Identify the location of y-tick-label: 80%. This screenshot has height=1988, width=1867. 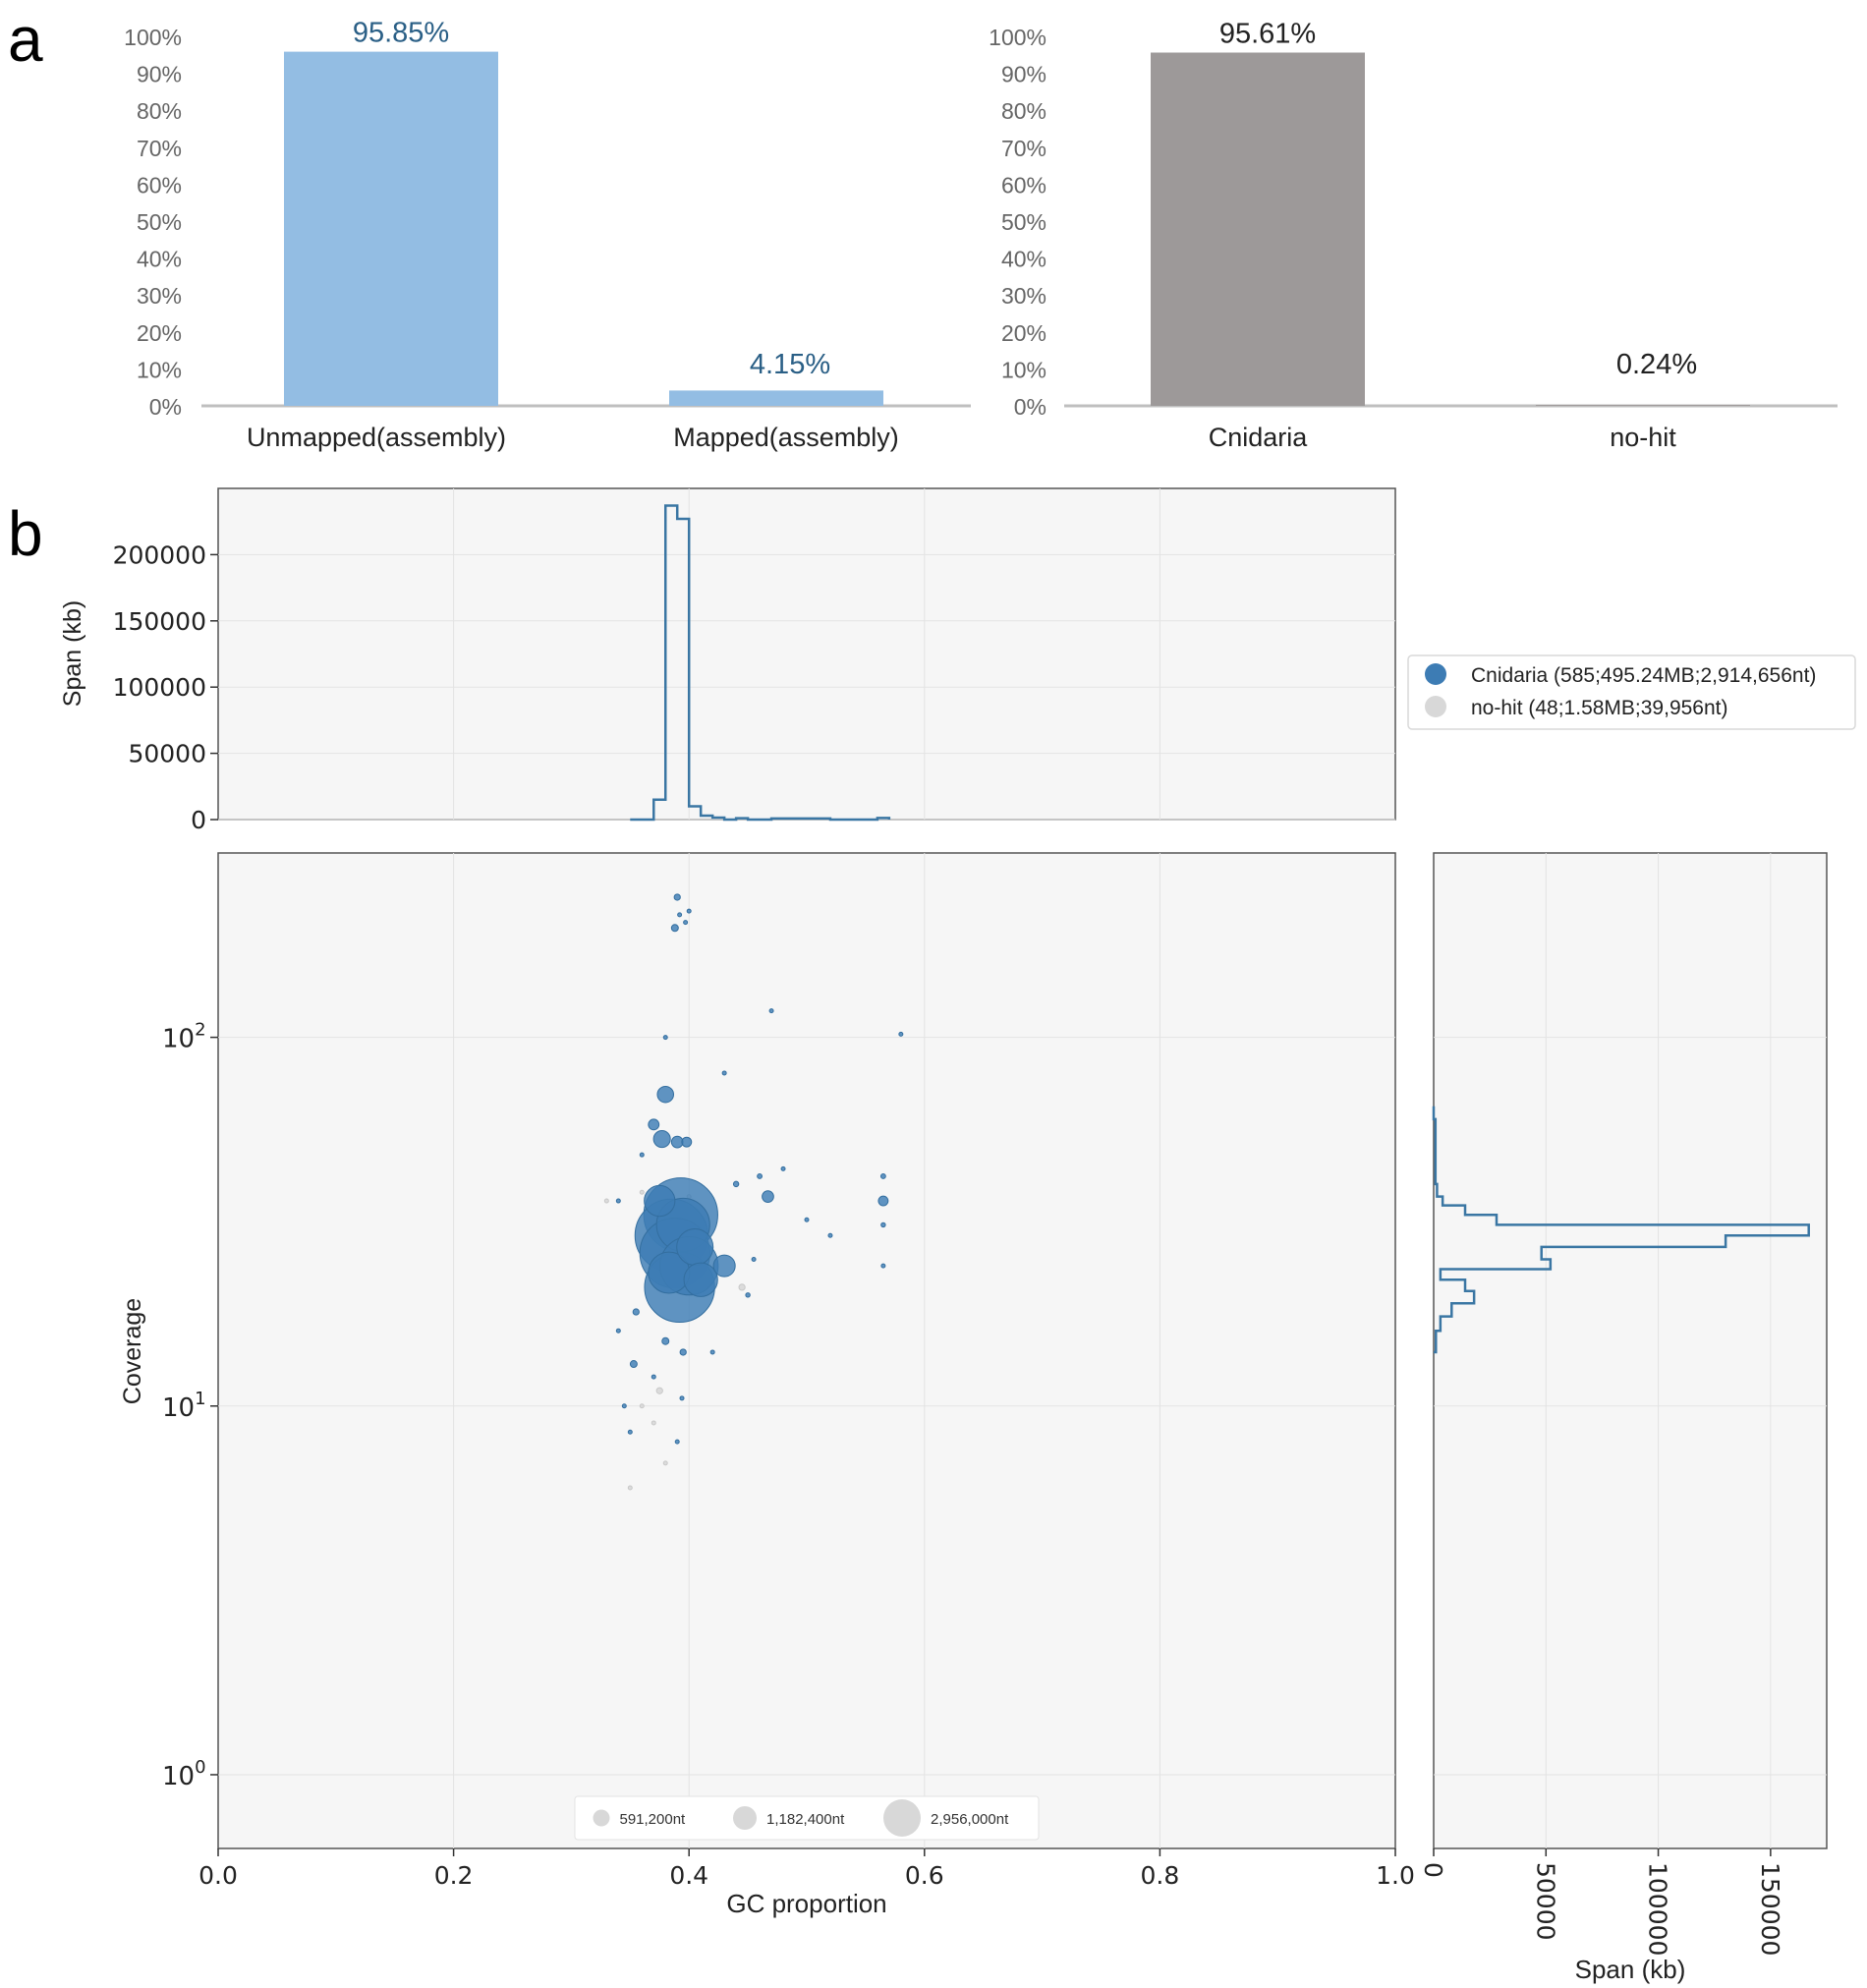
(159, 111).